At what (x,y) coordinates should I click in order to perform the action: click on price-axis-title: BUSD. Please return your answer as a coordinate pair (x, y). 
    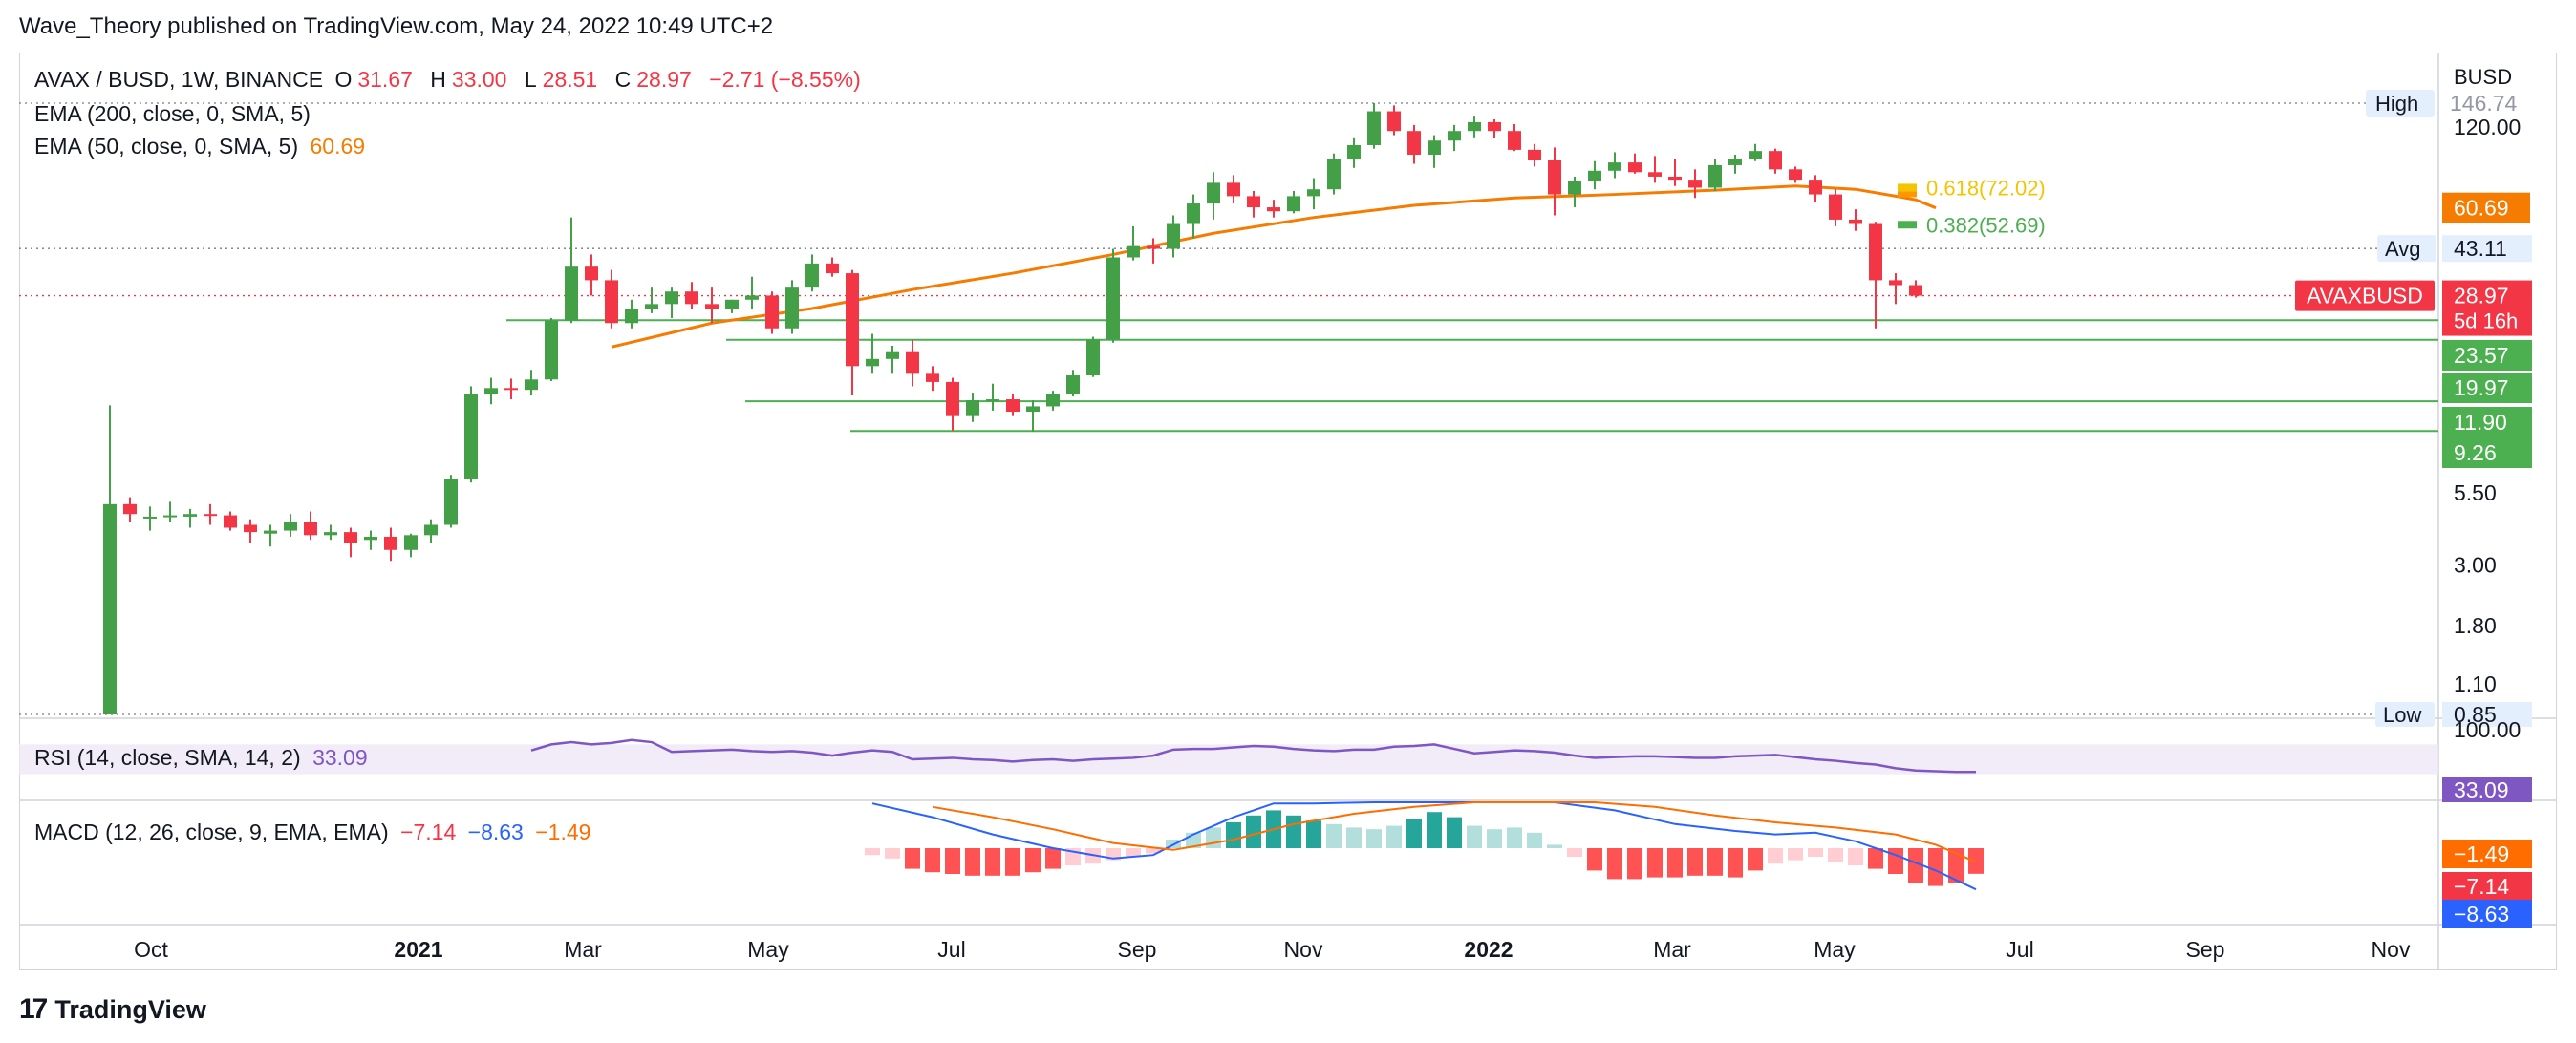
    Looking at the image, I should click on (2483, 77).